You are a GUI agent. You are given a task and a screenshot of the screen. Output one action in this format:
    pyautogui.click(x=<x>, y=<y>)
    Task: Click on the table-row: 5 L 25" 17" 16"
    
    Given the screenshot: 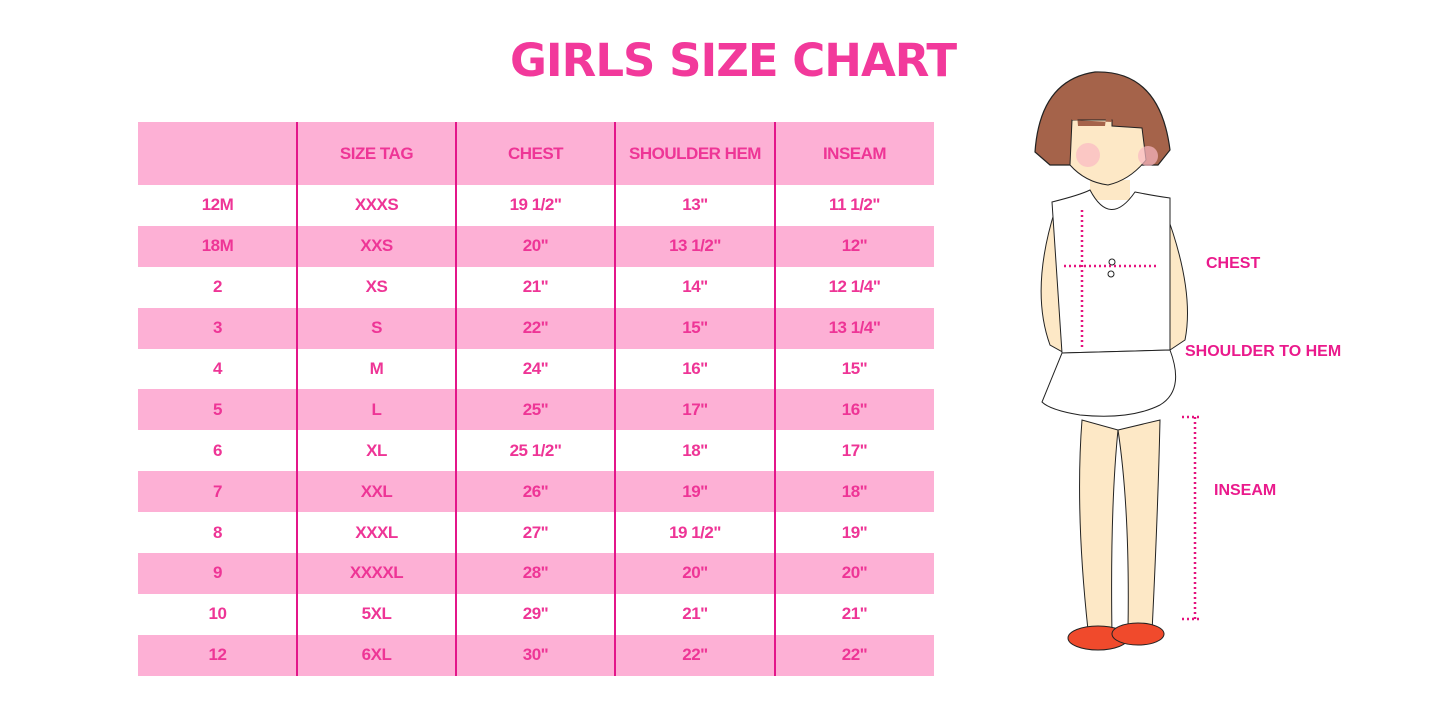 What is the action you would take?
    pyautogui.click(x=536, y=410)
    